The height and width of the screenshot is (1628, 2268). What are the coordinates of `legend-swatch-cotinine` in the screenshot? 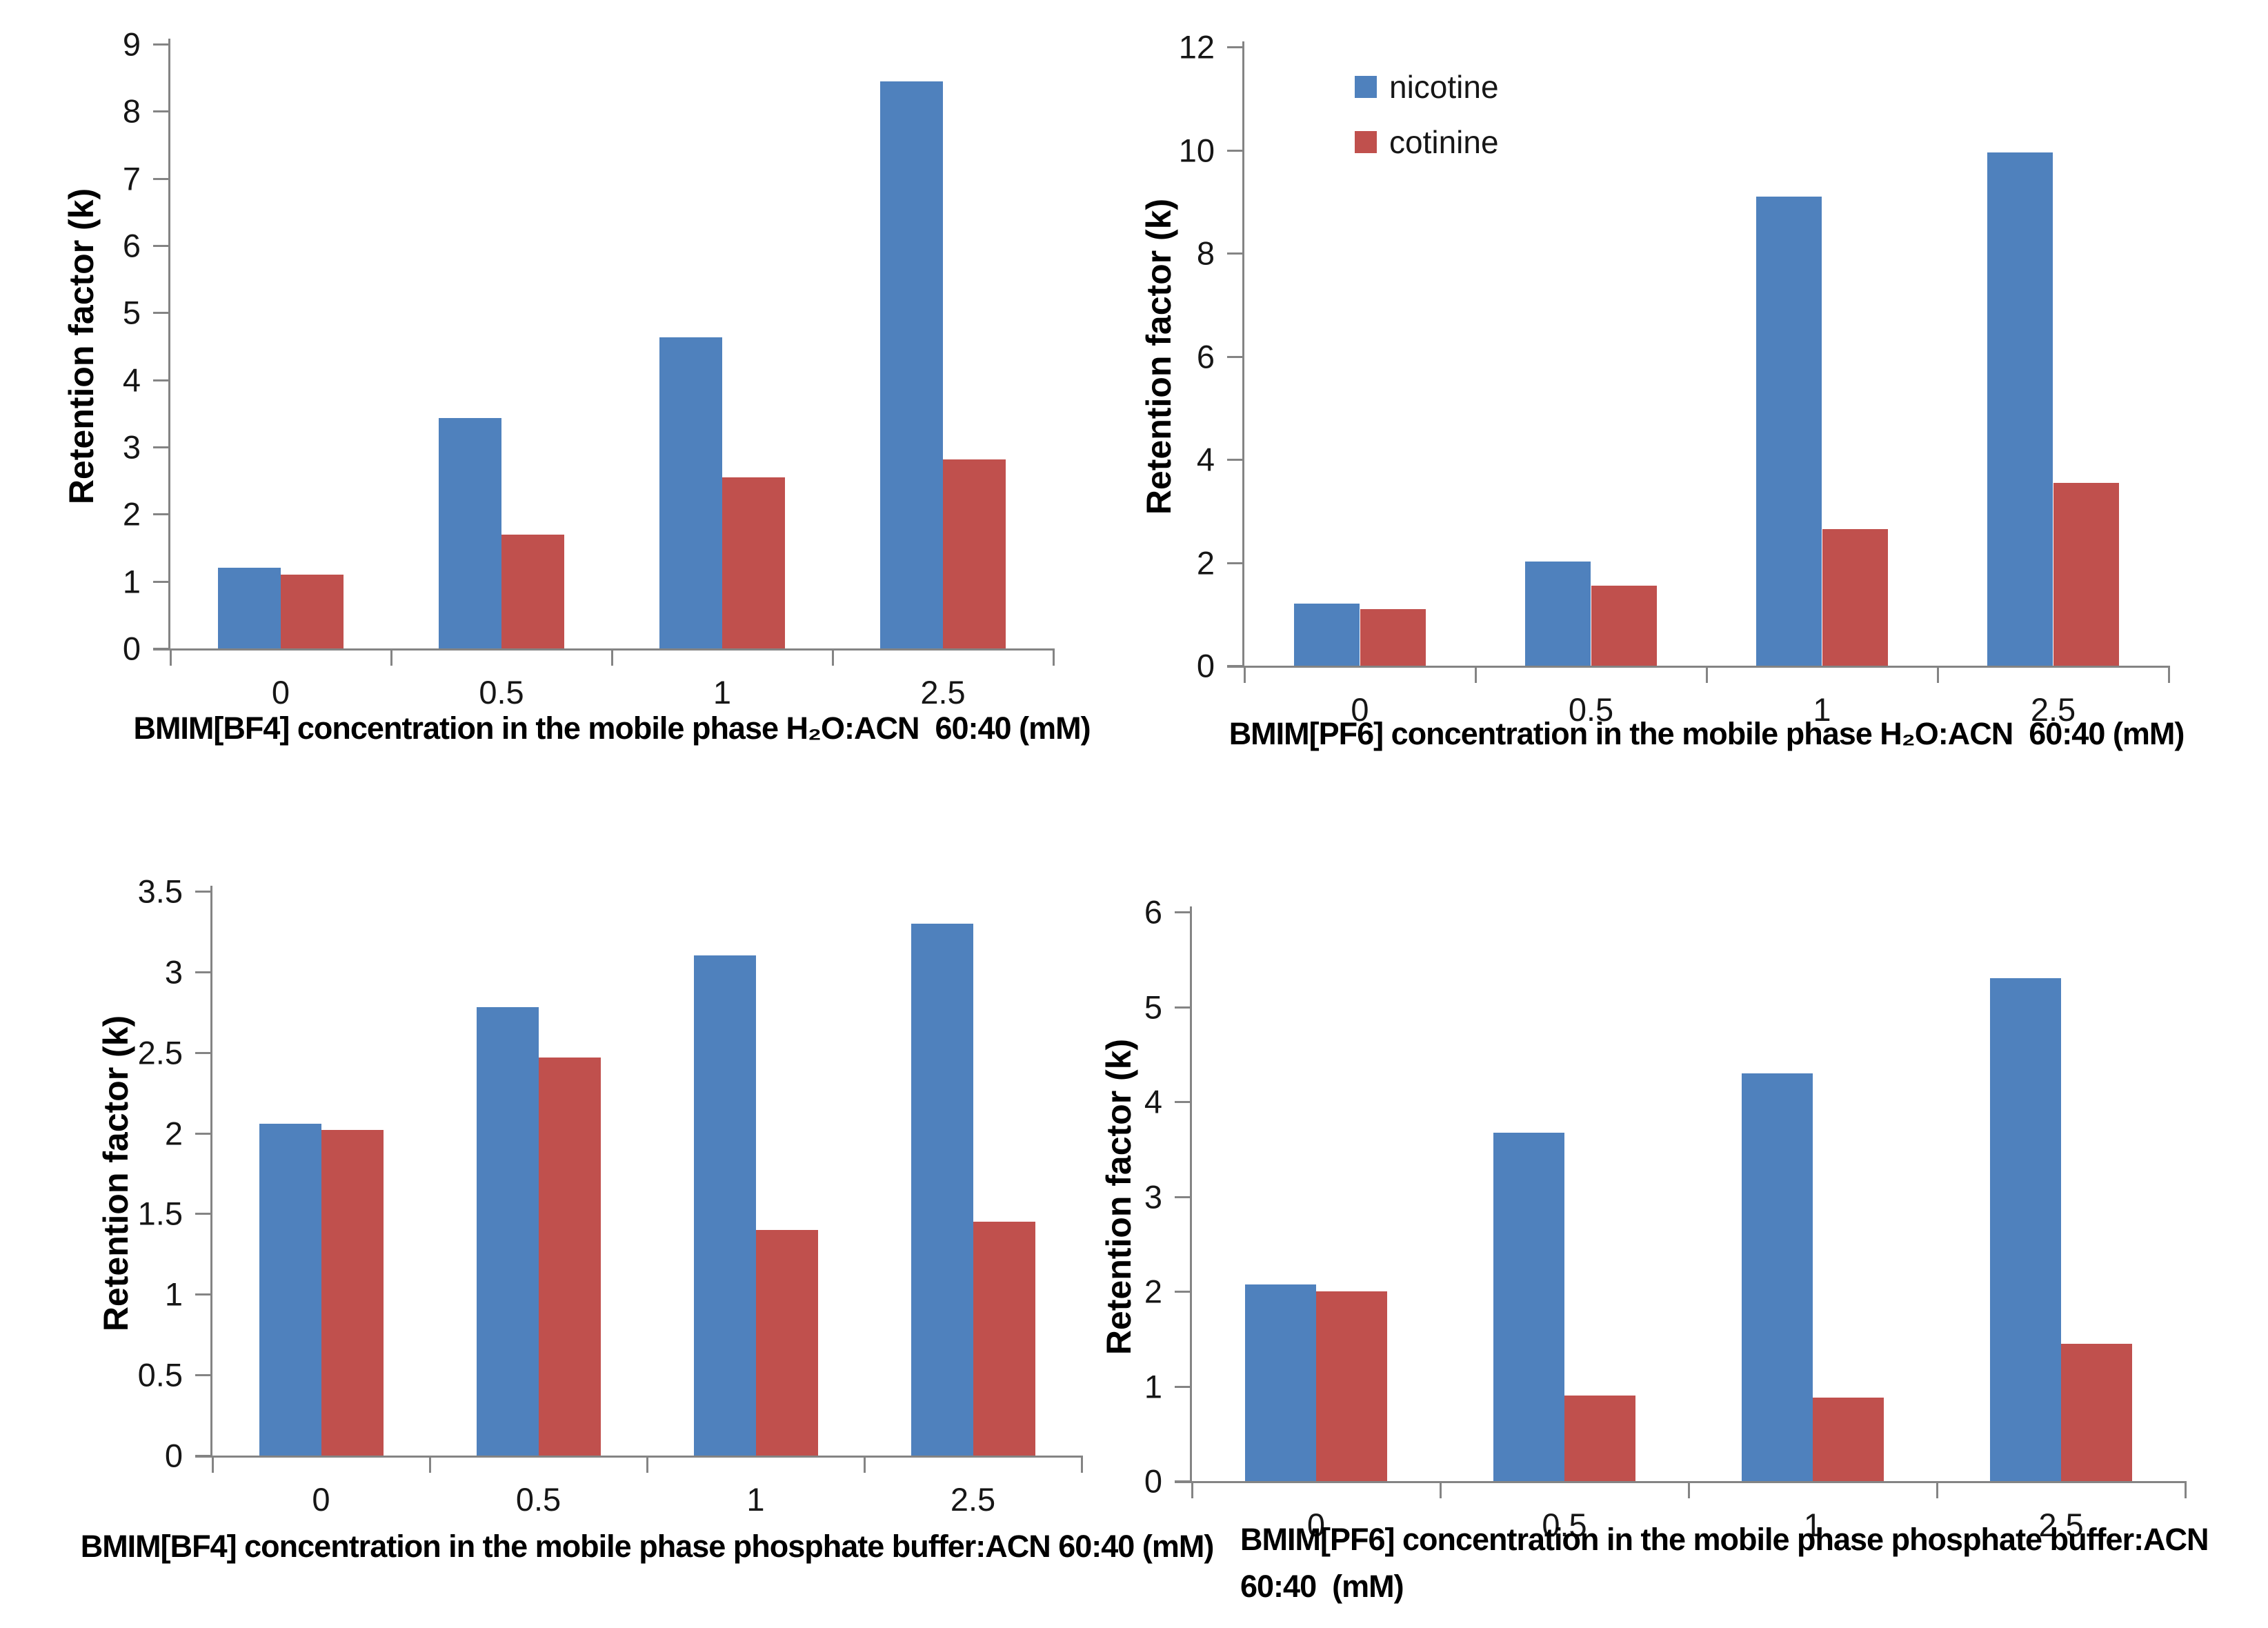 It's located at (1366, 142).